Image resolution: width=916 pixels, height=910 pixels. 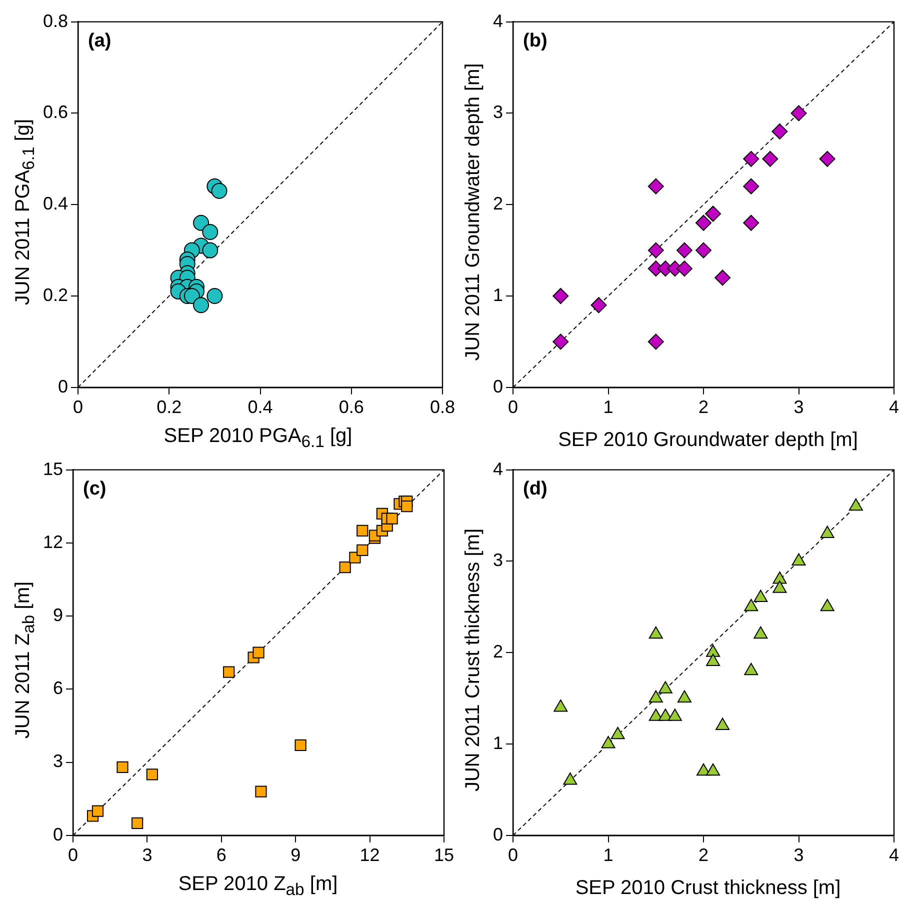 What do you see at coordinates (53, 468) in the screenshot?
I see `y-tick-label: 15` at bounding box center [53, 468].